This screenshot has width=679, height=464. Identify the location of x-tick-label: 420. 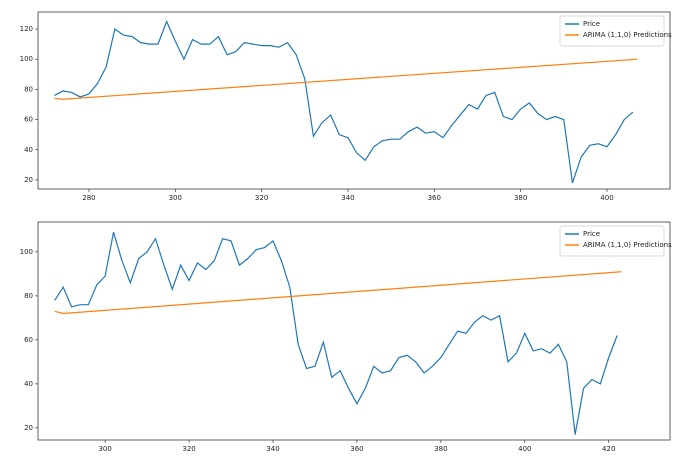
(608, 449).